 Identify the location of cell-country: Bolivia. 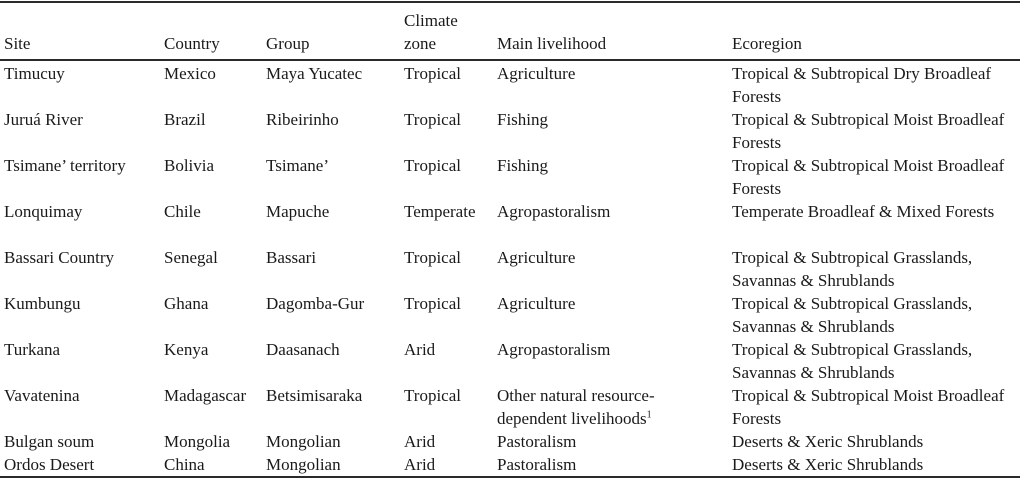
(189, 165).